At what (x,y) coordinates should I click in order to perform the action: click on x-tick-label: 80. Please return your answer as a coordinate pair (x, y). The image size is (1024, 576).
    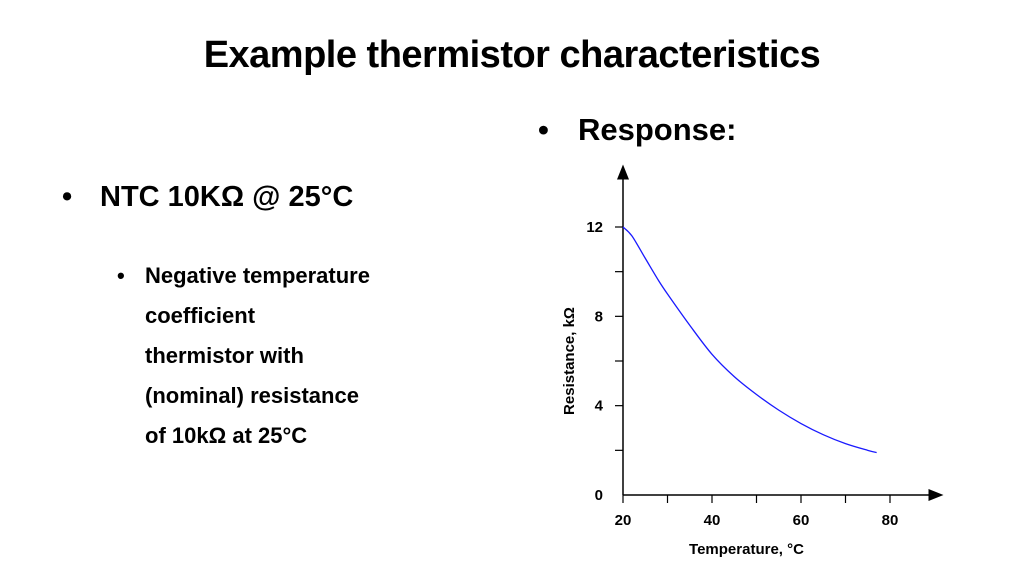
    Looking at the image, I should click on (890, 520).